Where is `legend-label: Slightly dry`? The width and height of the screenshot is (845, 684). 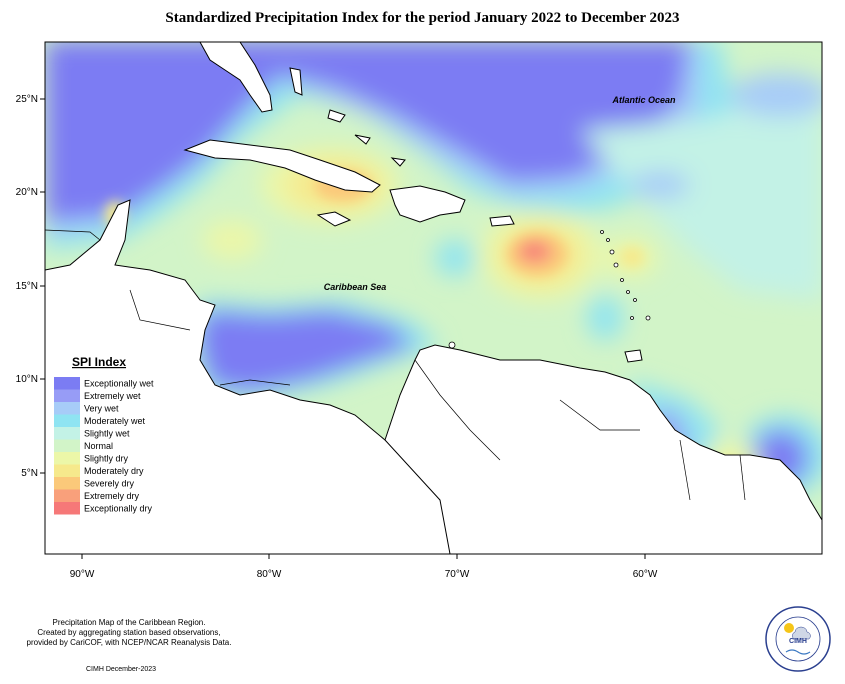
legend-label: Slightly dry is located at coordinates (106, 459).